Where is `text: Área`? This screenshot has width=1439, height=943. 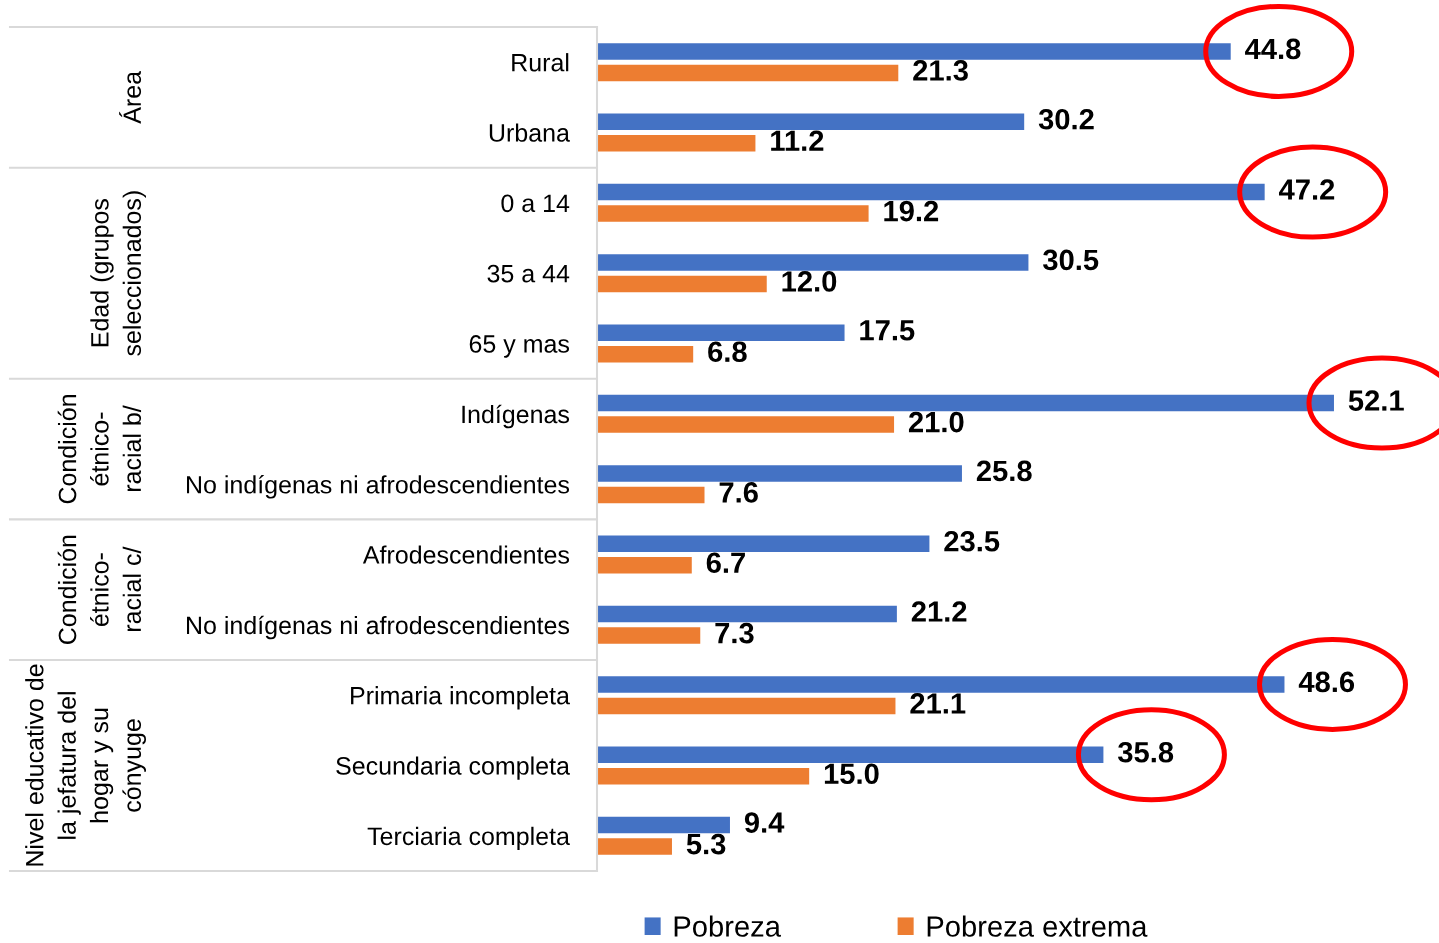 text: Área is located at coordinates (130, 97).